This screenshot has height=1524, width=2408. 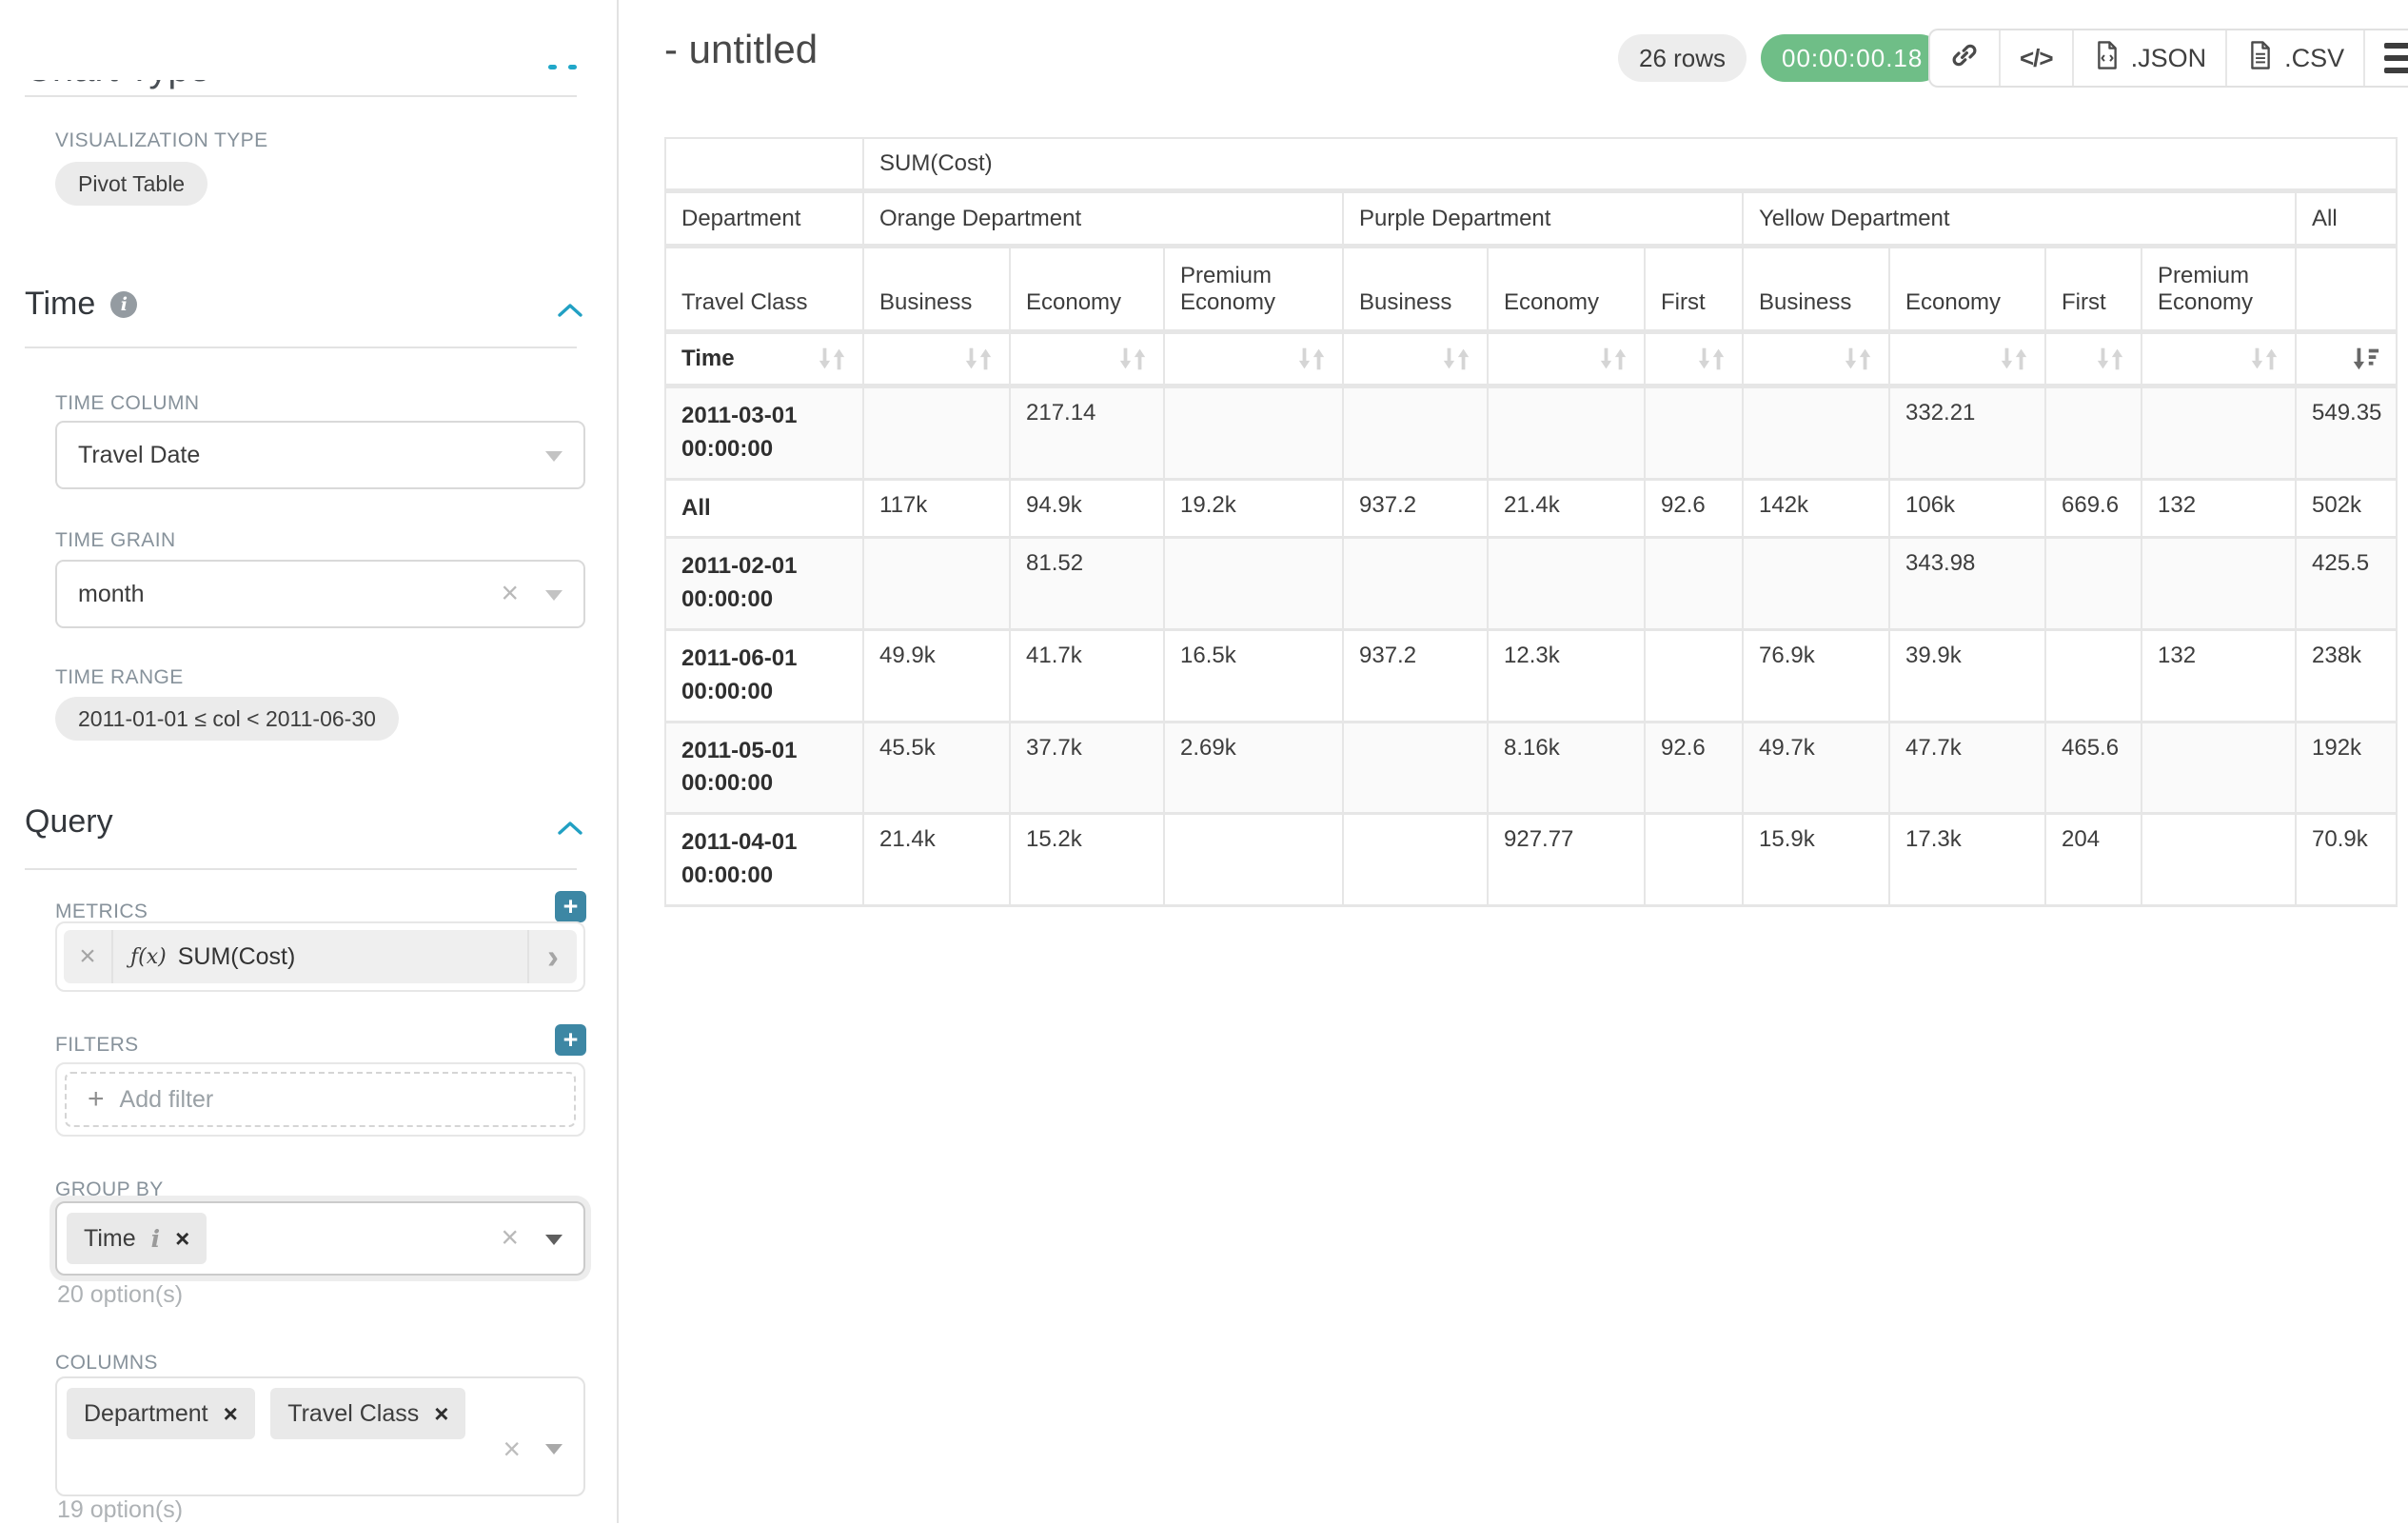 What do you see at coordinates (101, 912) in the screenshot?
I see `metrics-label: METRICS` at bounding box center [101, 912].